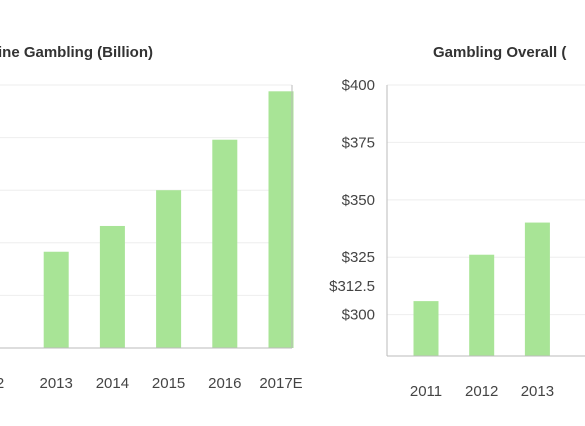 The width and height of the screenshot is (585, 426). I want to click on y-tick-label: $325, so click(358, 257).